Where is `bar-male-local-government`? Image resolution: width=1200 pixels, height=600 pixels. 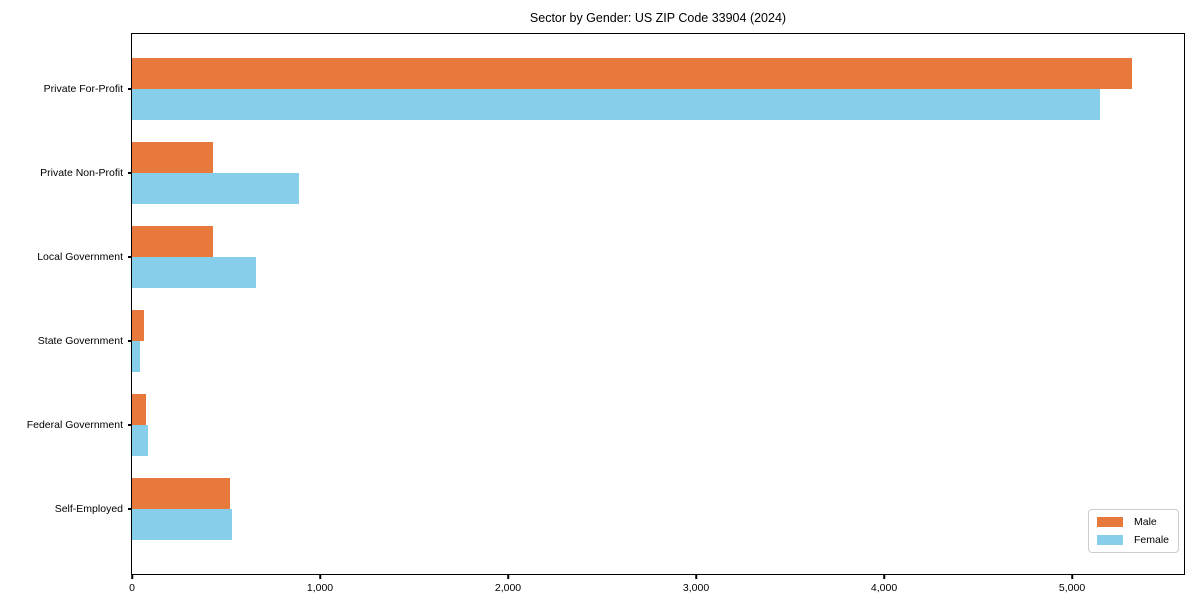
bar-male-local-government is located at coordinates (172, 241).